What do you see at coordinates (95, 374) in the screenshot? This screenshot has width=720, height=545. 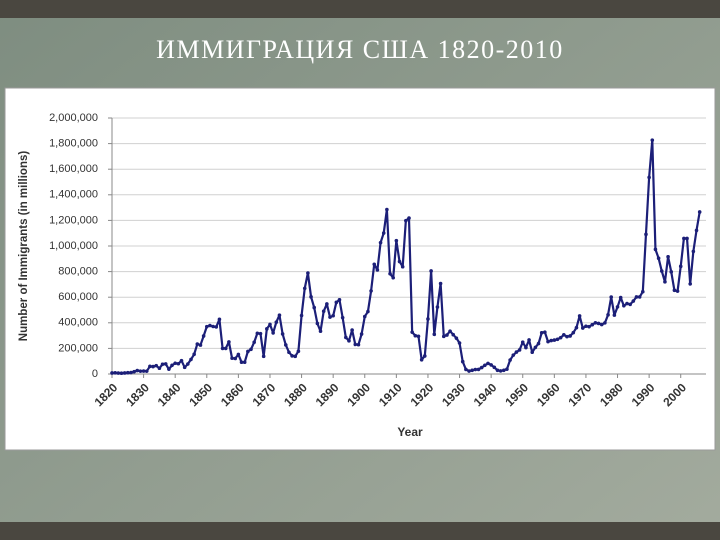 I see `y-tick-label: 0` at bounding box center [95, 374].